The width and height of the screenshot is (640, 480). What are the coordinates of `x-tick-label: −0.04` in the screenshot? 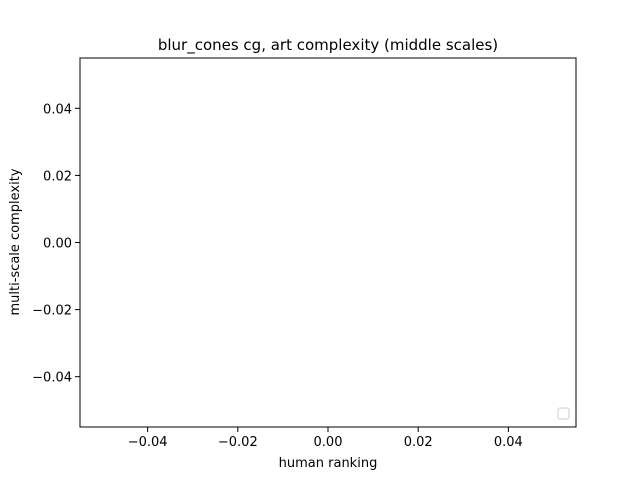 It's located at (148, 442).